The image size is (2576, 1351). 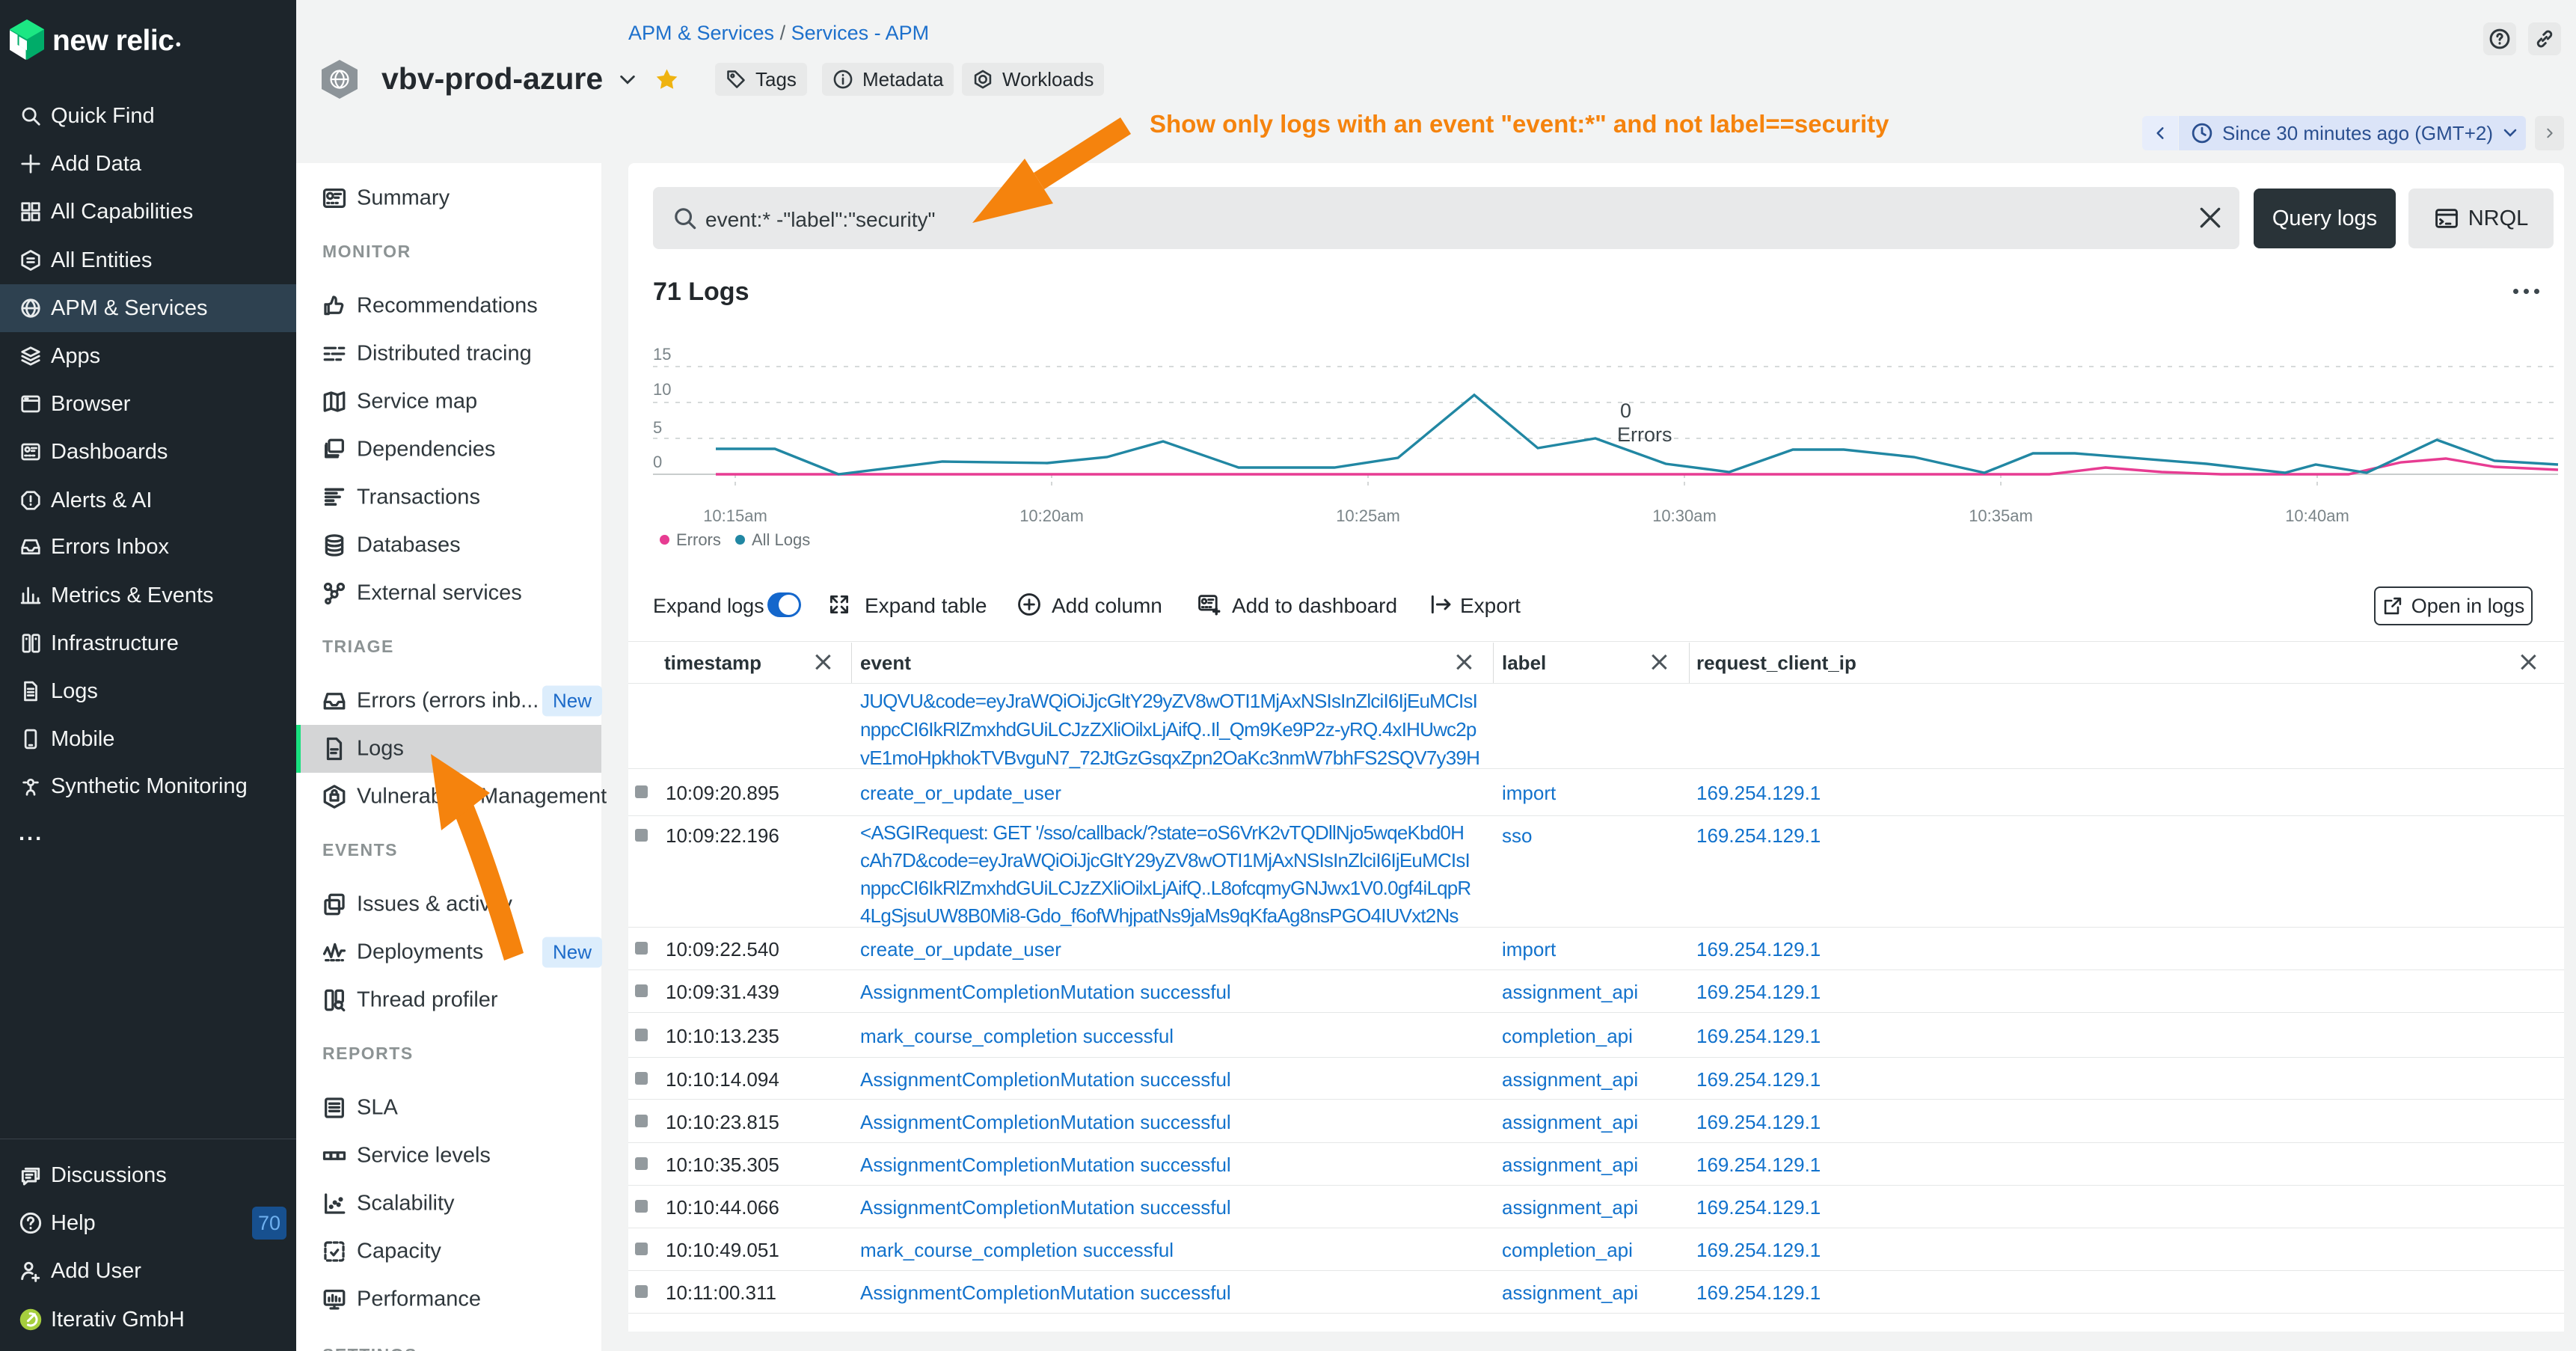 I want to click on svg-text: 15, so click(x=662, y=354).